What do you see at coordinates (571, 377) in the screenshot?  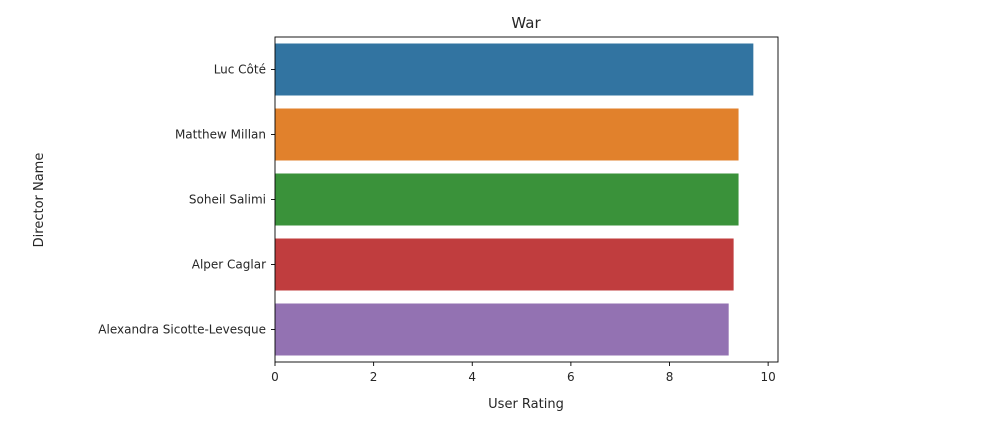 I see `x-tick-label: 6` at bounding box center [571, 377].